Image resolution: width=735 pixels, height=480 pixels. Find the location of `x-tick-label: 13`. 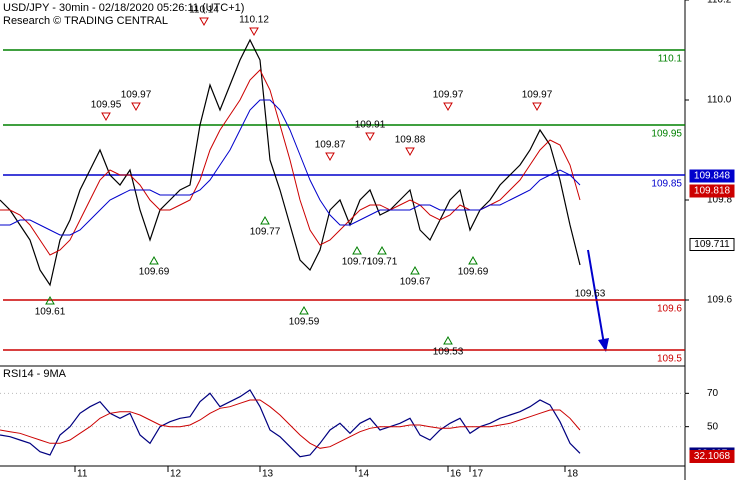

x-tick-label: 13 is located at coordinates (268, 474).